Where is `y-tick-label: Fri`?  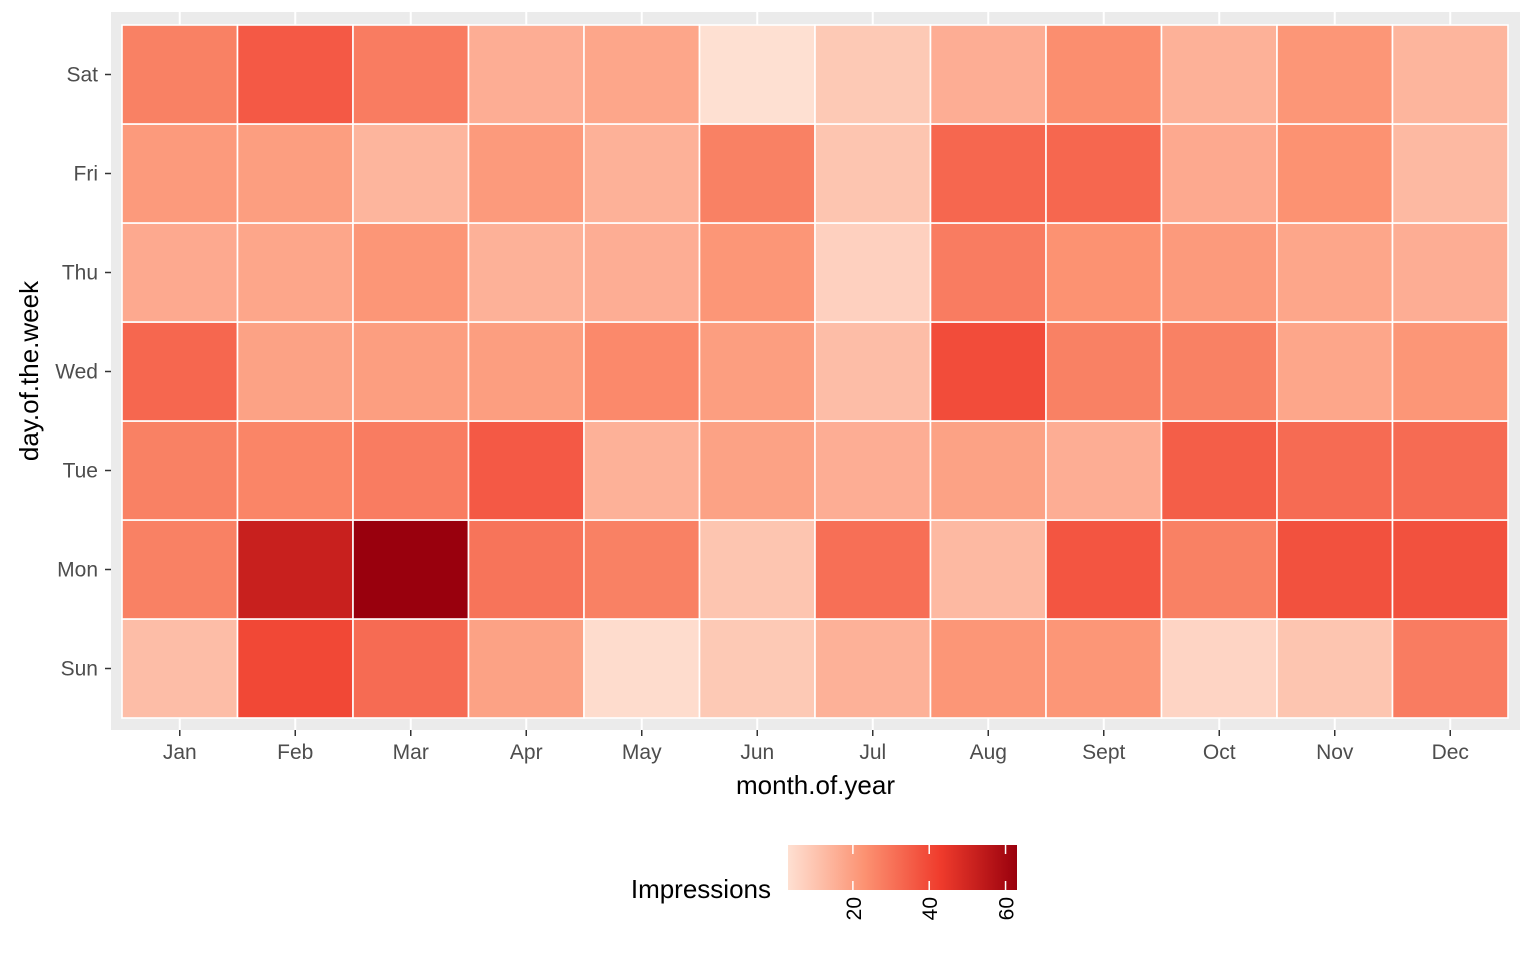 y-tick-label: Fri is located at coordinates (86, 174).